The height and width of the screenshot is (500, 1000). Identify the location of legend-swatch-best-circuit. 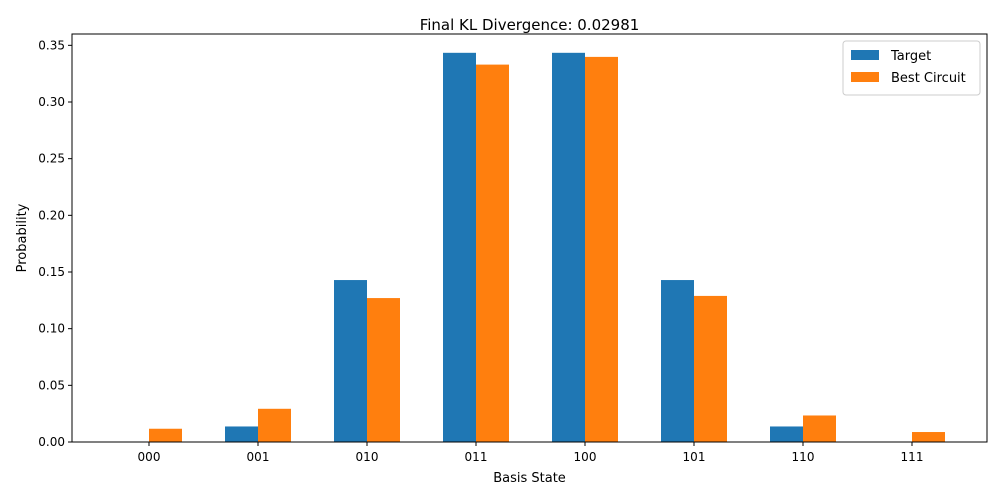
(865, 77).